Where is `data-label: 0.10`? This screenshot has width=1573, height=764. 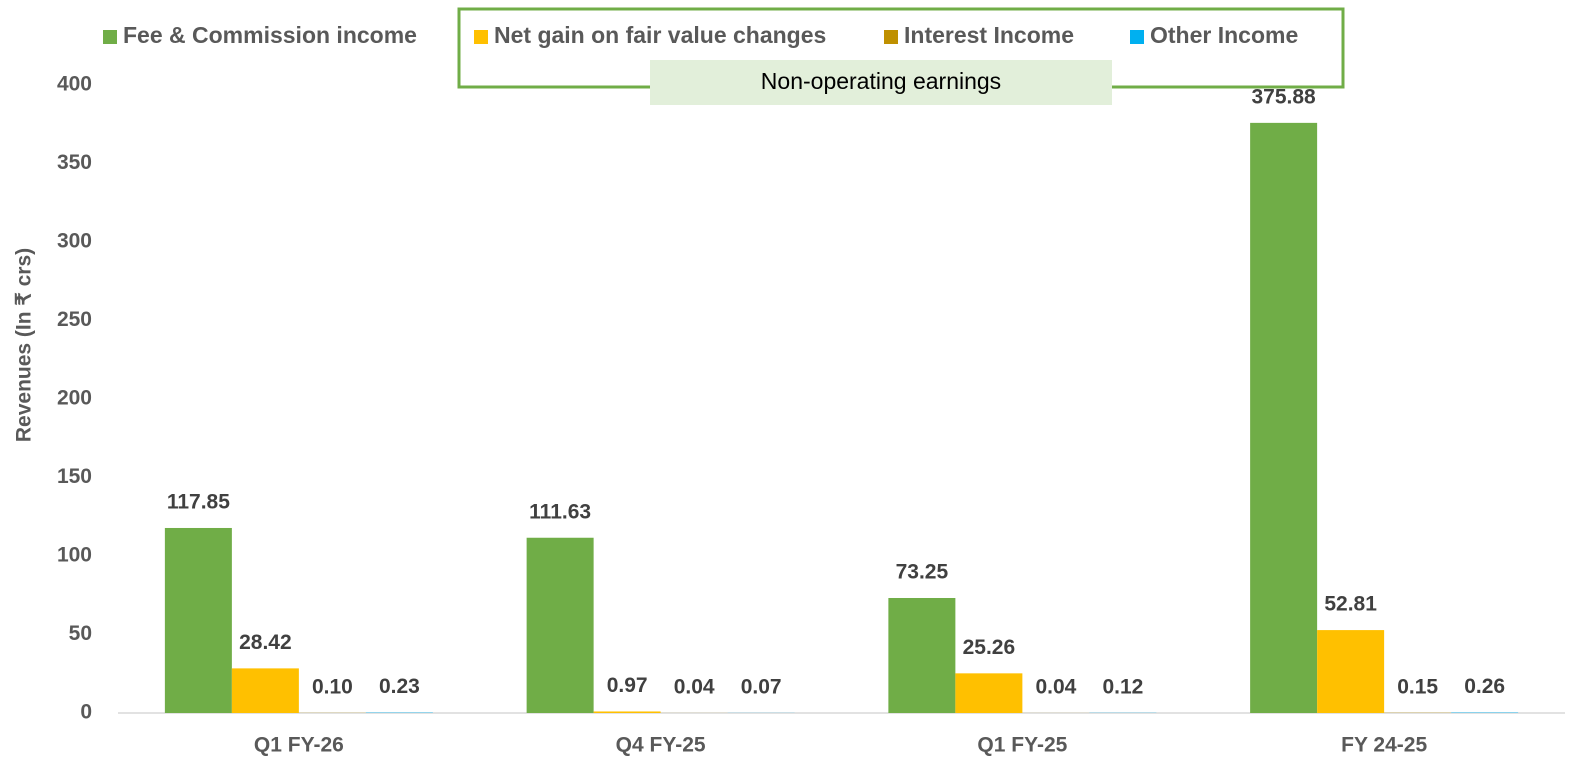 data-label: 0.10 is located at coordinates (332, 686).